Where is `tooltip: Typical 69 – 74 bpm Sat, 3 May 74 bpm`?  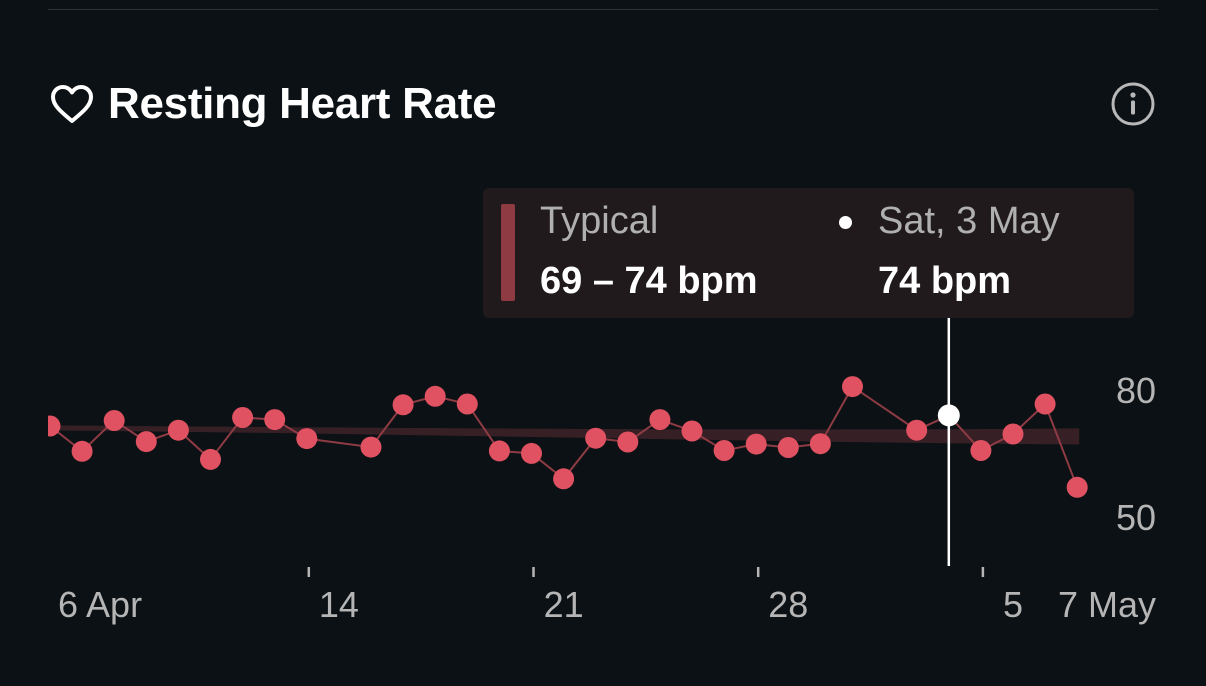 tooltip: Typical 69 – 74 bpm Sat, 3 May 74 bpm is located at coordinates (808, 253).